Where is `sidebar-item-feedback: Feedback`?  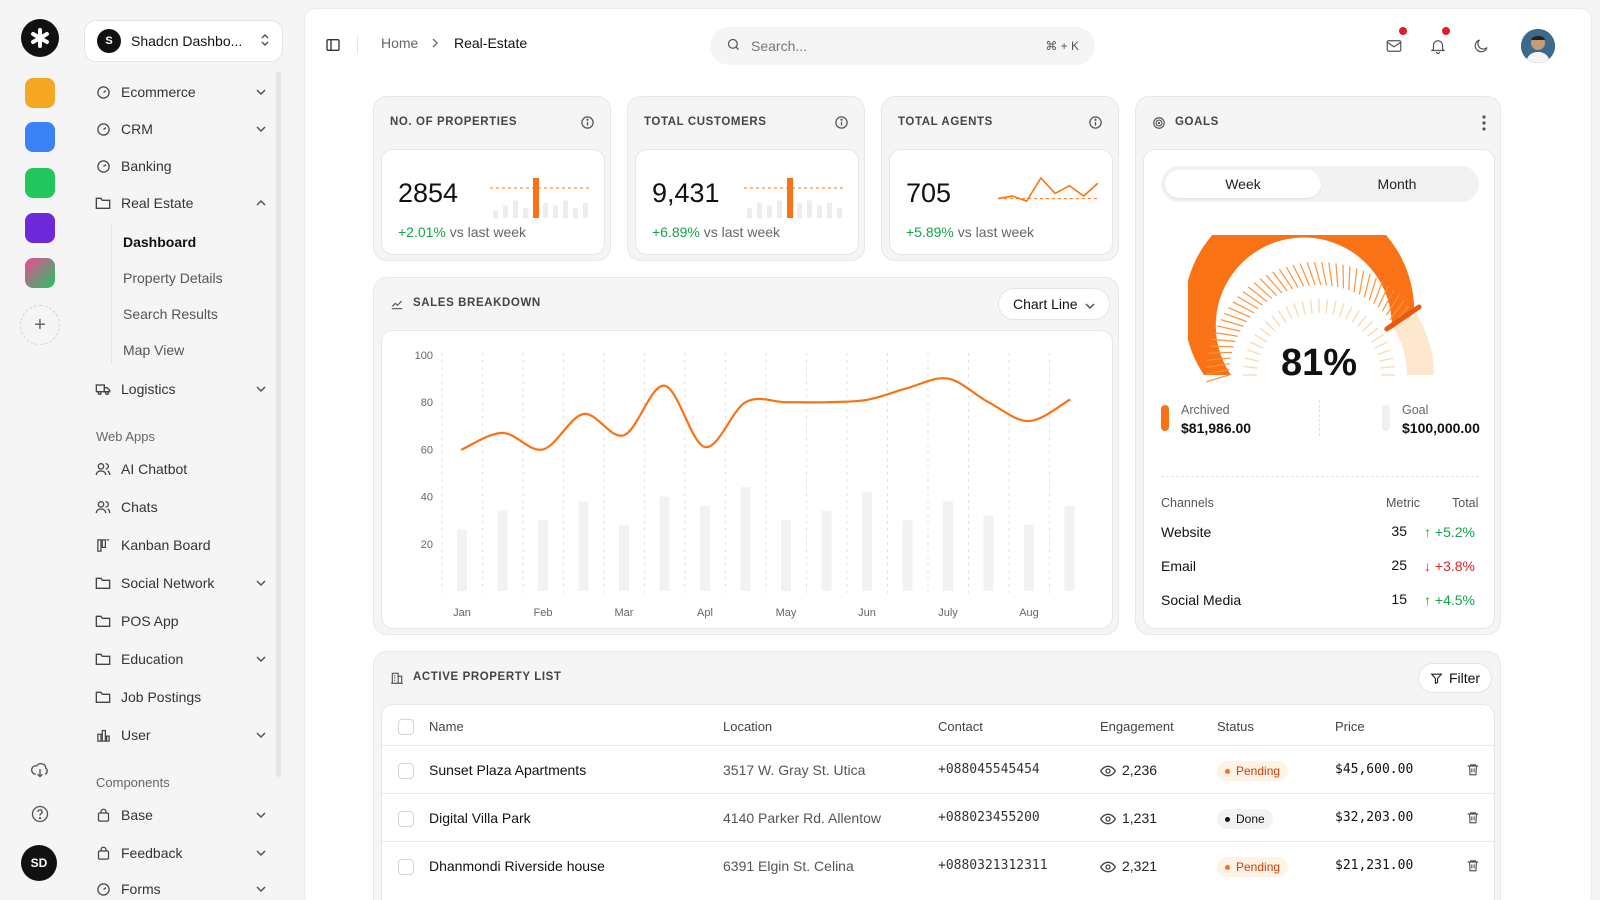
sidebar-item-feedback: Feedback is located at coordinates (181, 853).